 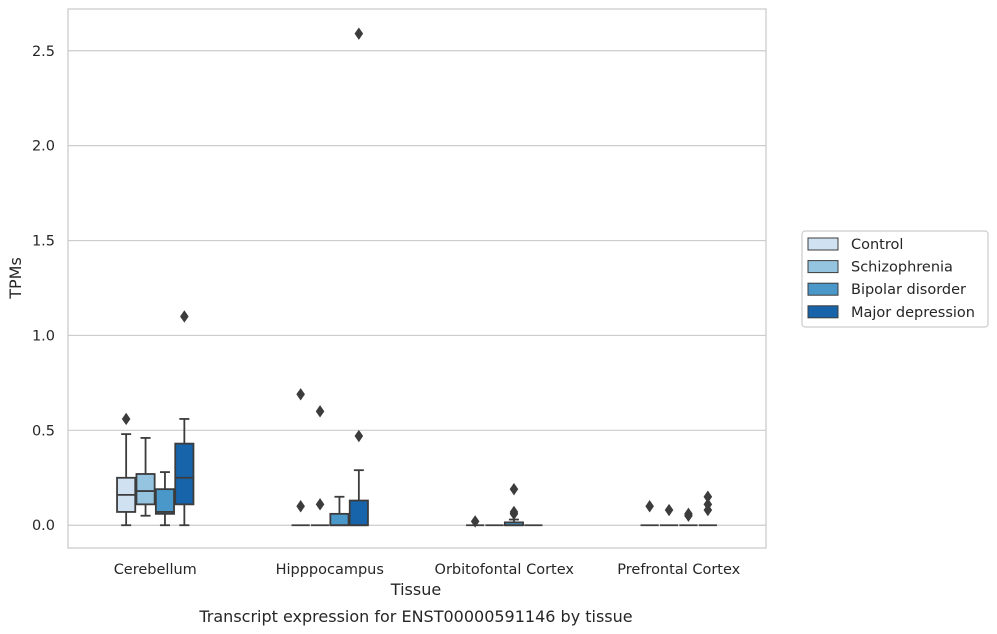 I want to click on legend-label: Major depression, so click(x=913, y=313).